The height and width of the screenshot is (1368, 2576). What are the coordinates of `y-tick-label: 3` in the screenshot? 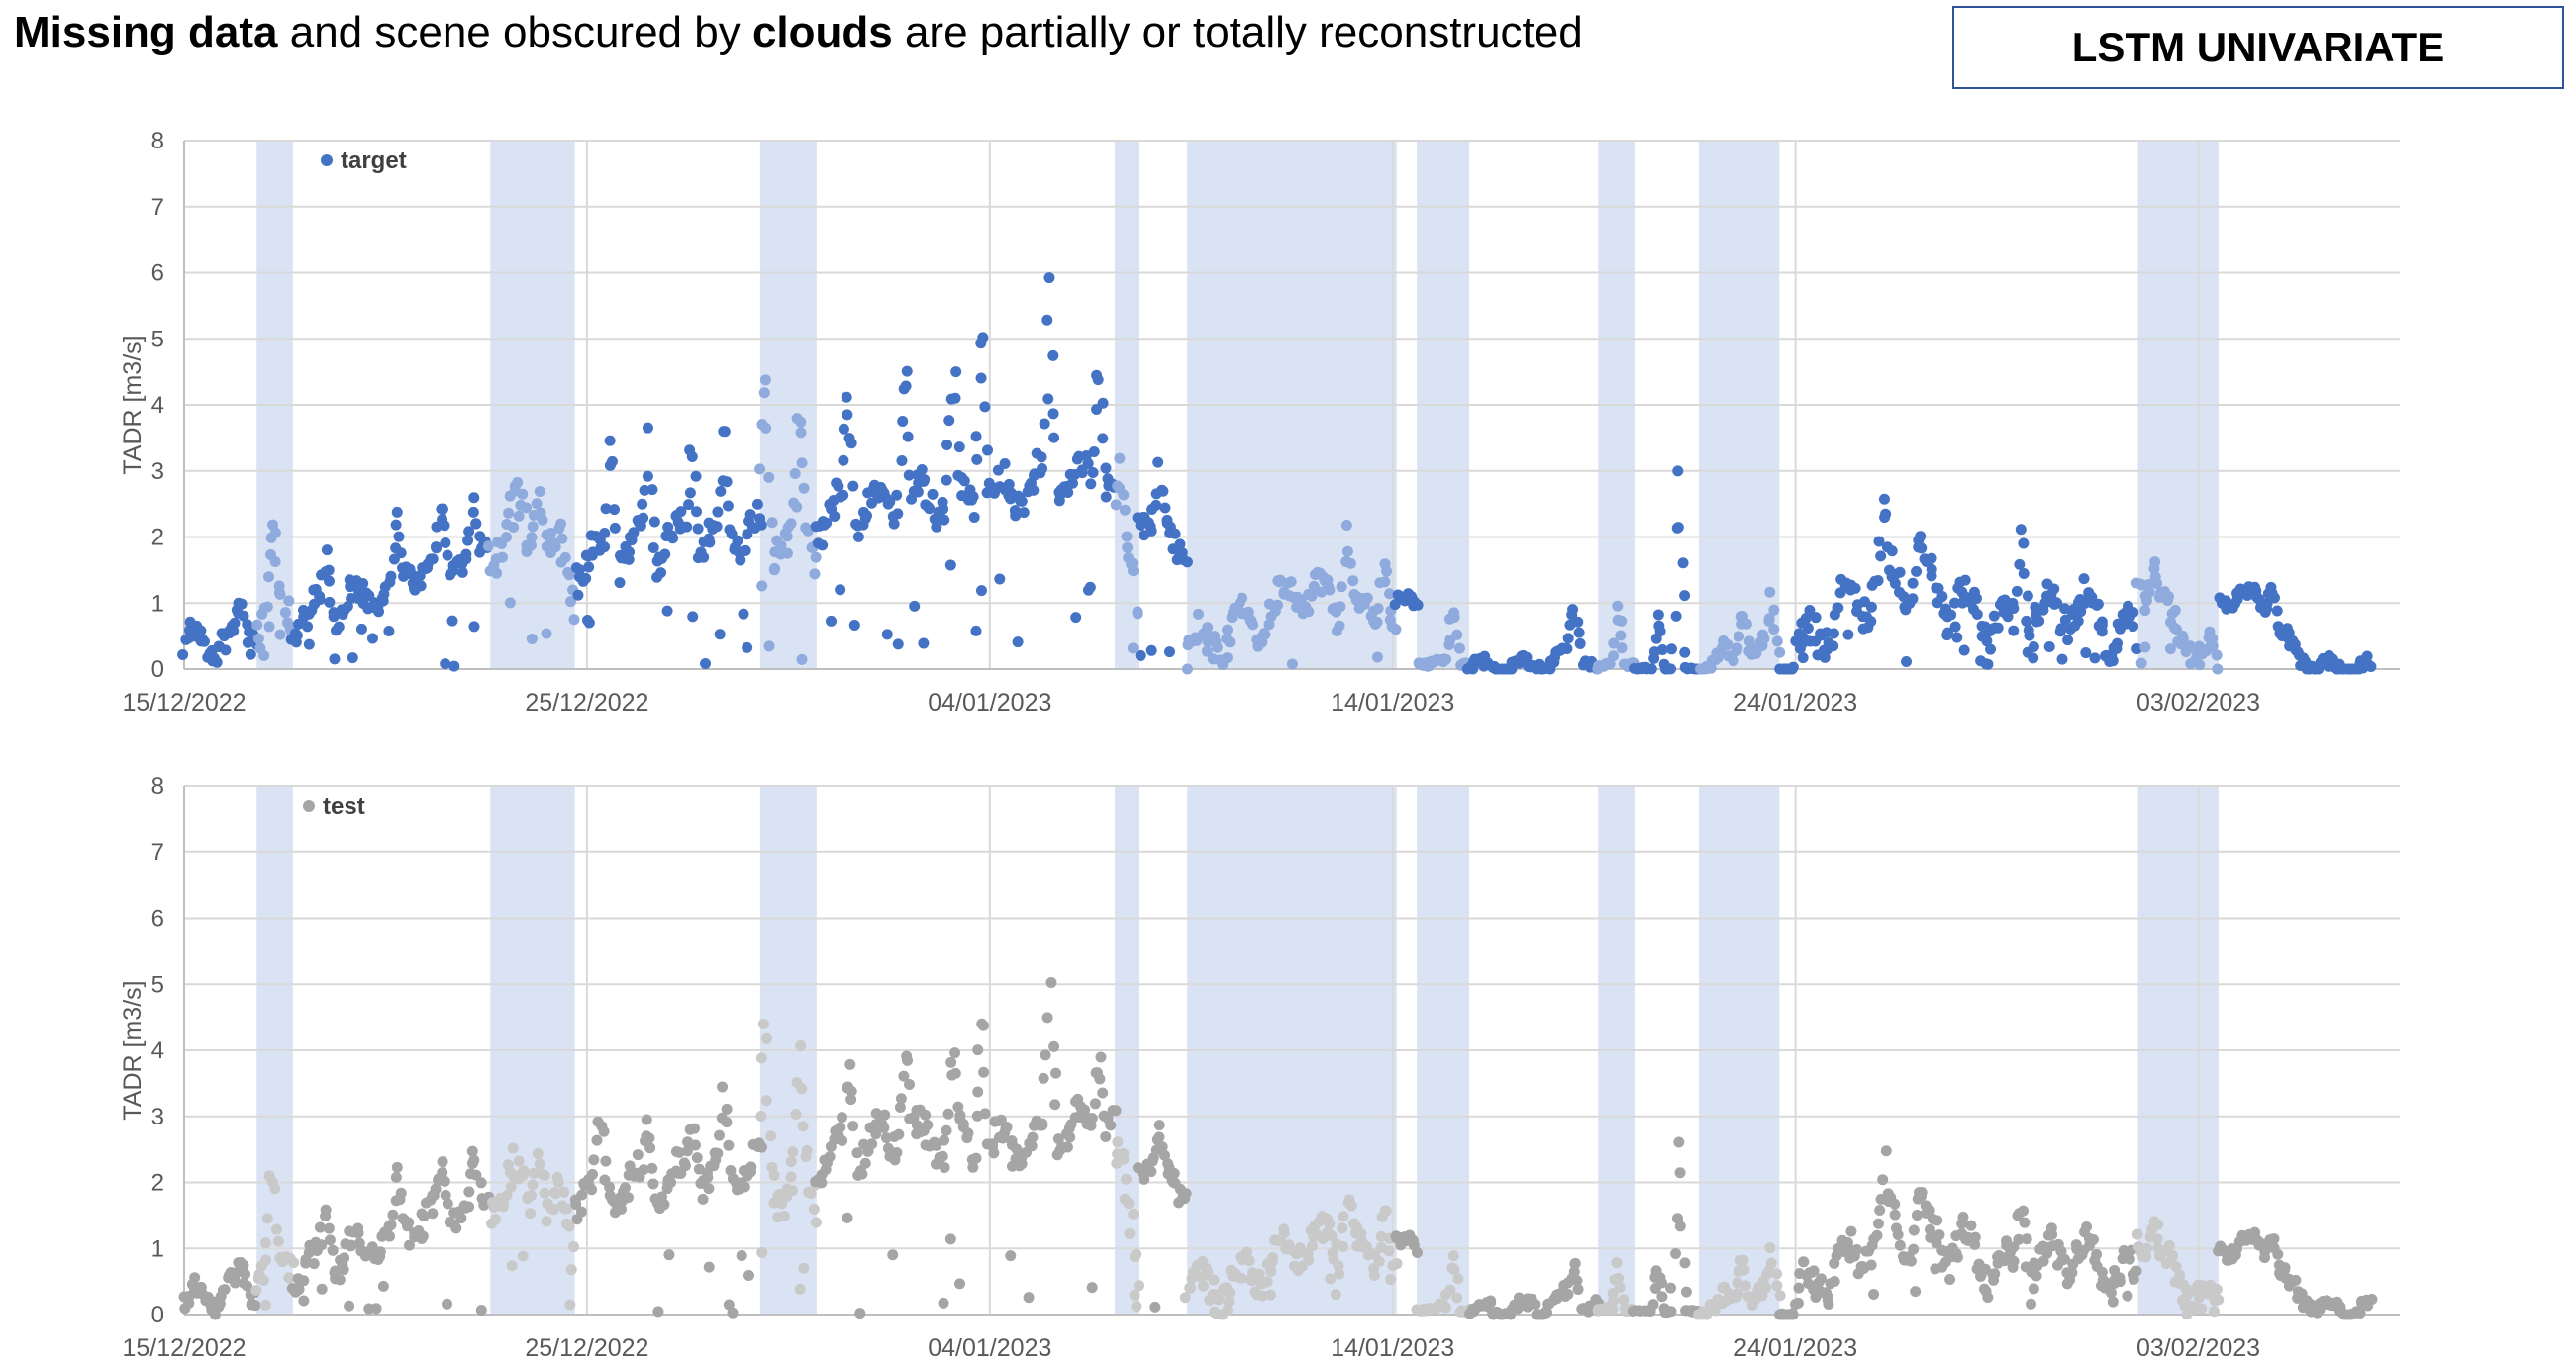 It's located at (158, 1117).